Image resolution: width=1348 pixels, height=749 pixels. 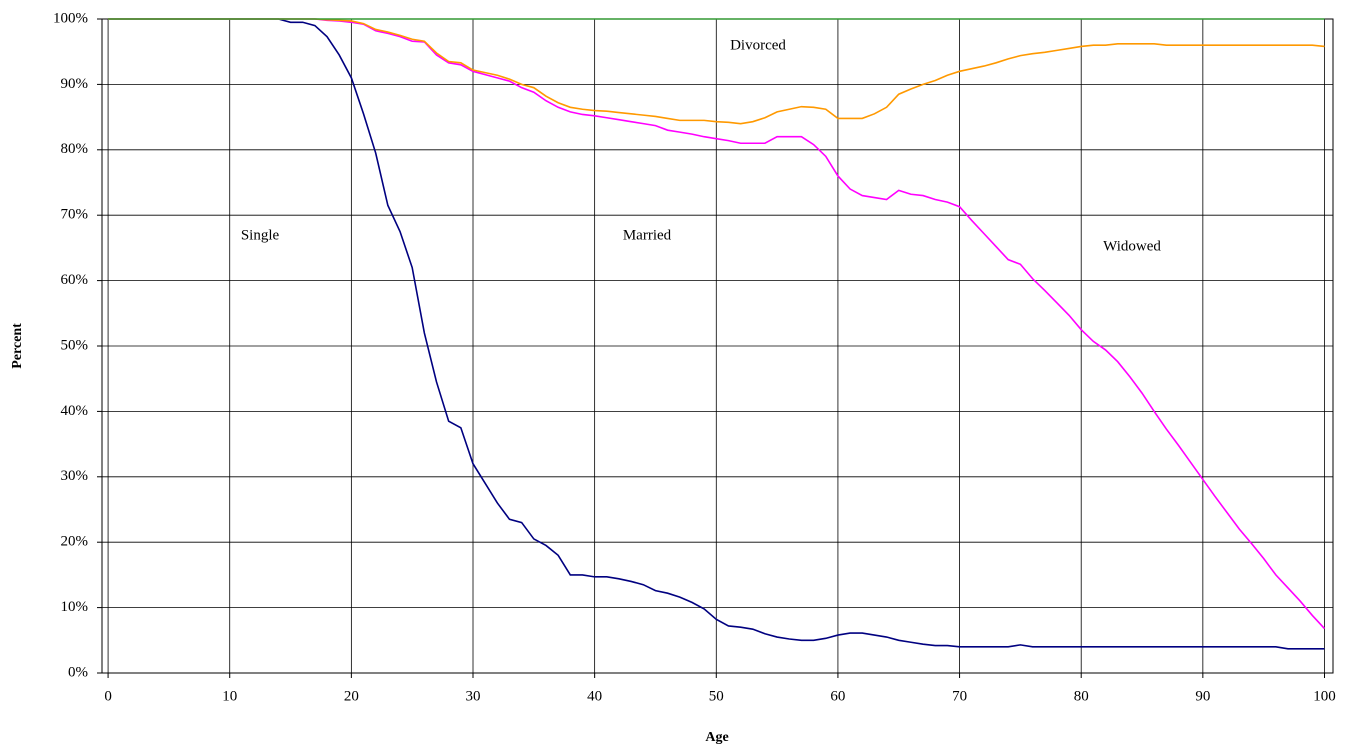 What do you see at coordinates (70, 18) in the screenshot?
I see `y-tick-label: 100%` at bounding box center [70, 18].